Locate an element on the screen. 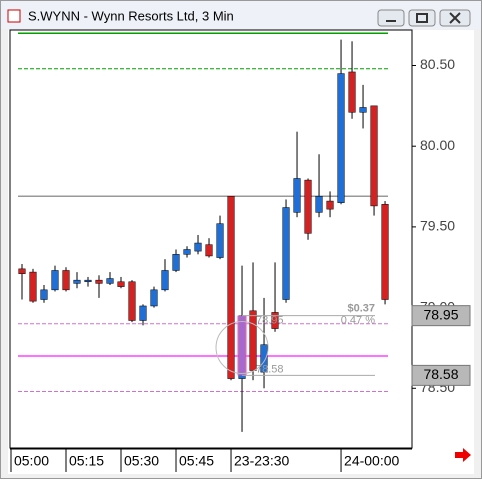 This screenshot has height=484, width=482. close-icon is located at coordinates (455, 18).